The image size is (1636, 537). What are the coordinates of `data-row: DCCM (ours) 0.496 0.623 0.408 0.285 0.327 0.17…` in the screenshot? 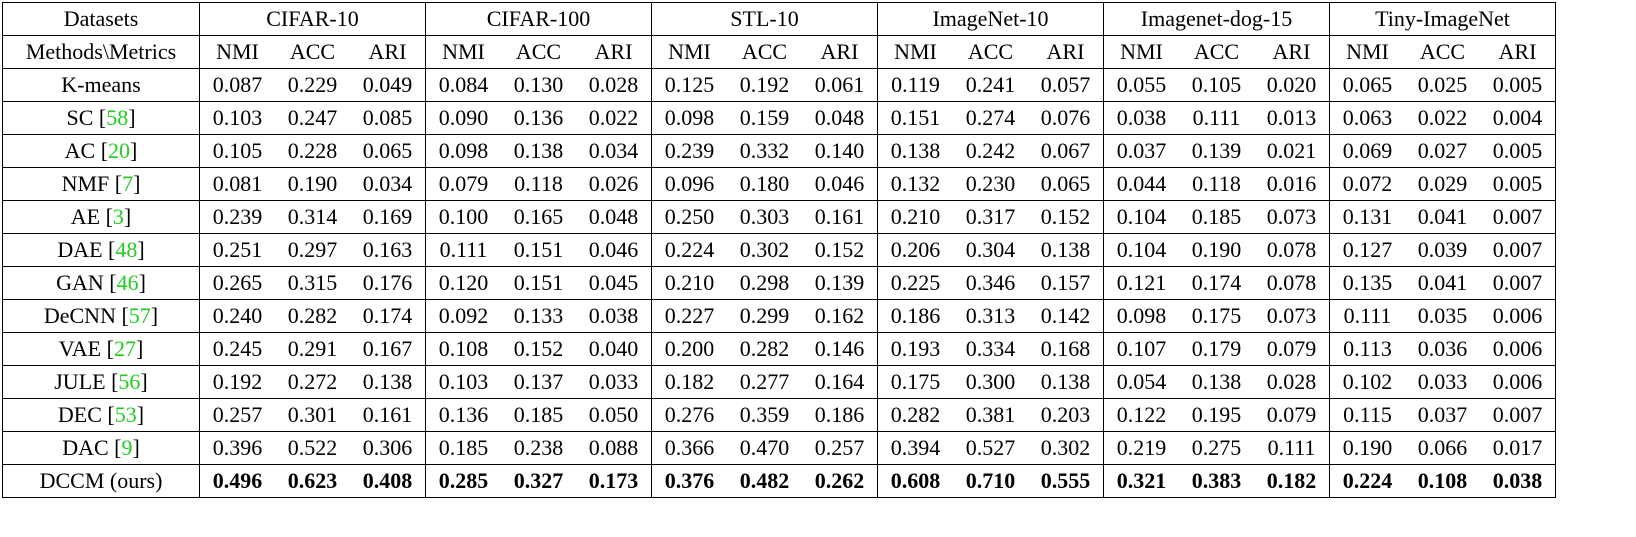 It's located at (779, 481).